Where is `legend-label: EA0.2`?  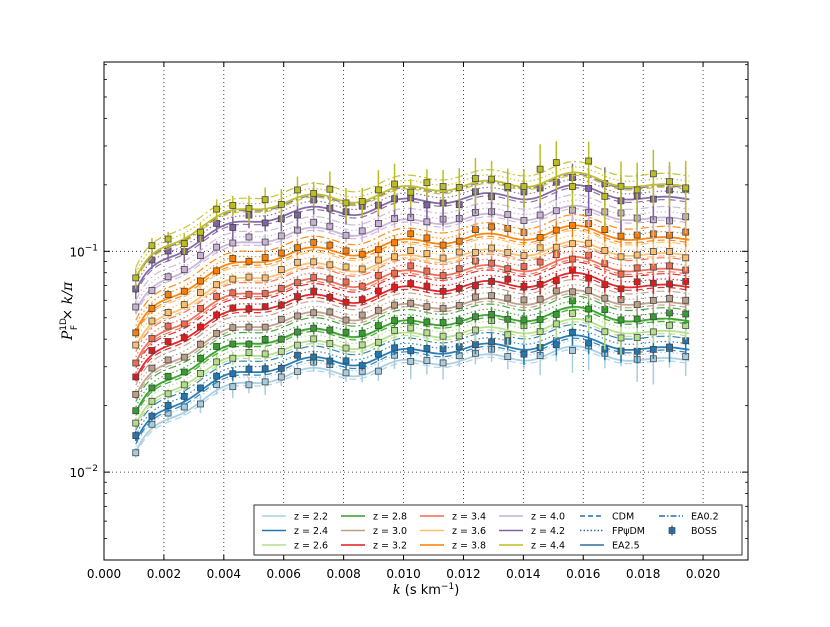 legend-label: EA0.2 is located at coordinates (705, 517).